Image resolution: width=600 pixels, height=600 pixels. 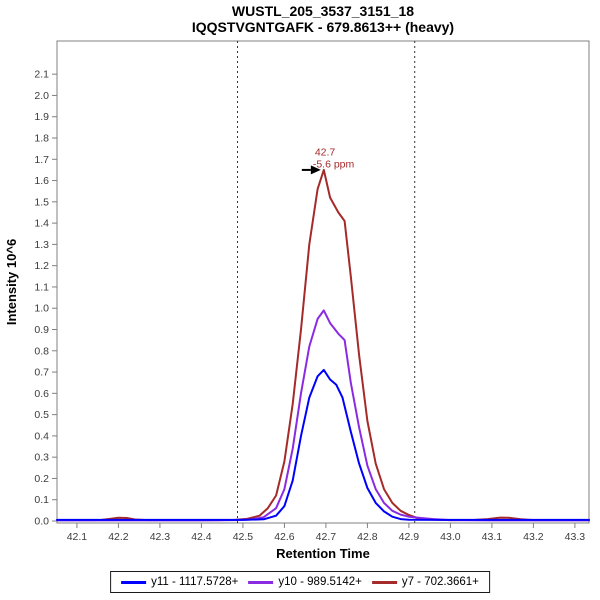 What do you see at coordinates (41, 500) in the screenshot?
I see `y-axis-tick-label: 0.1` at bounding box center [41, 500].